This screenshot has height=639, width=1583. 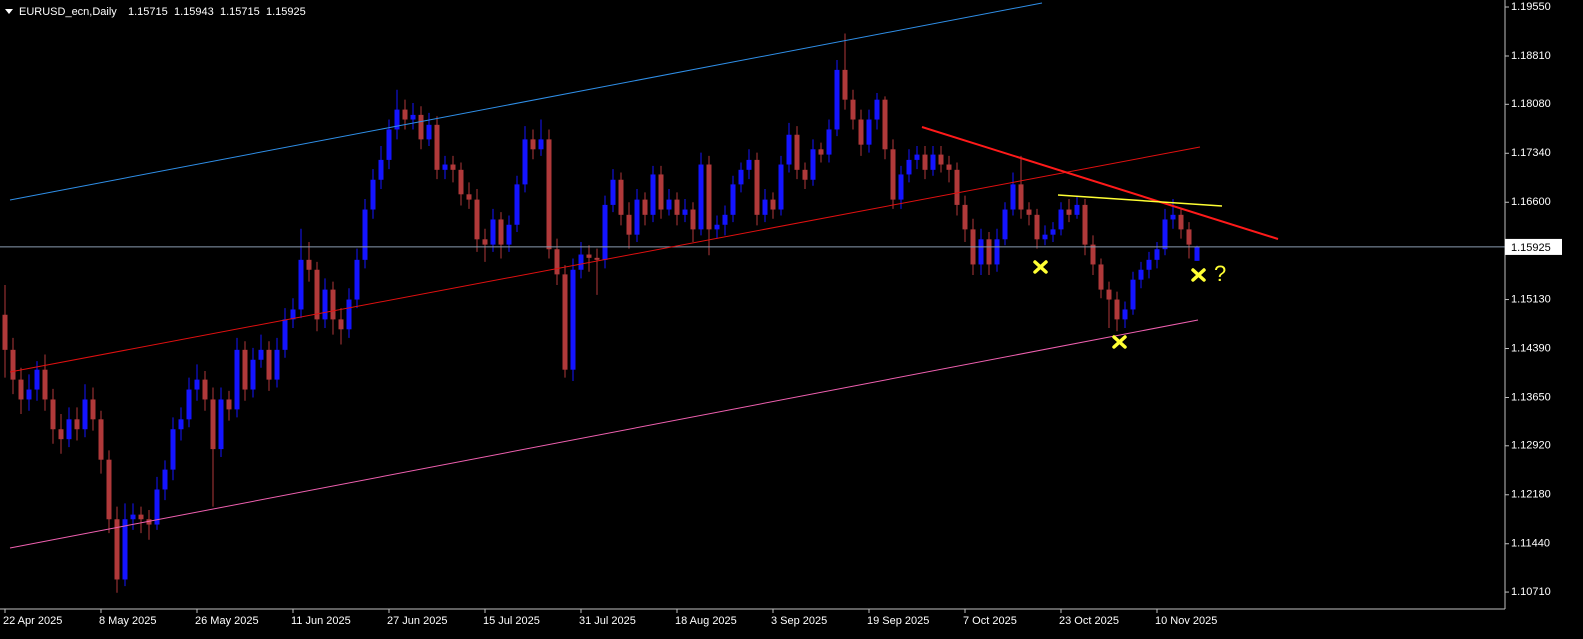 I want to click on menu-triangle, so click(x=9, y=11).